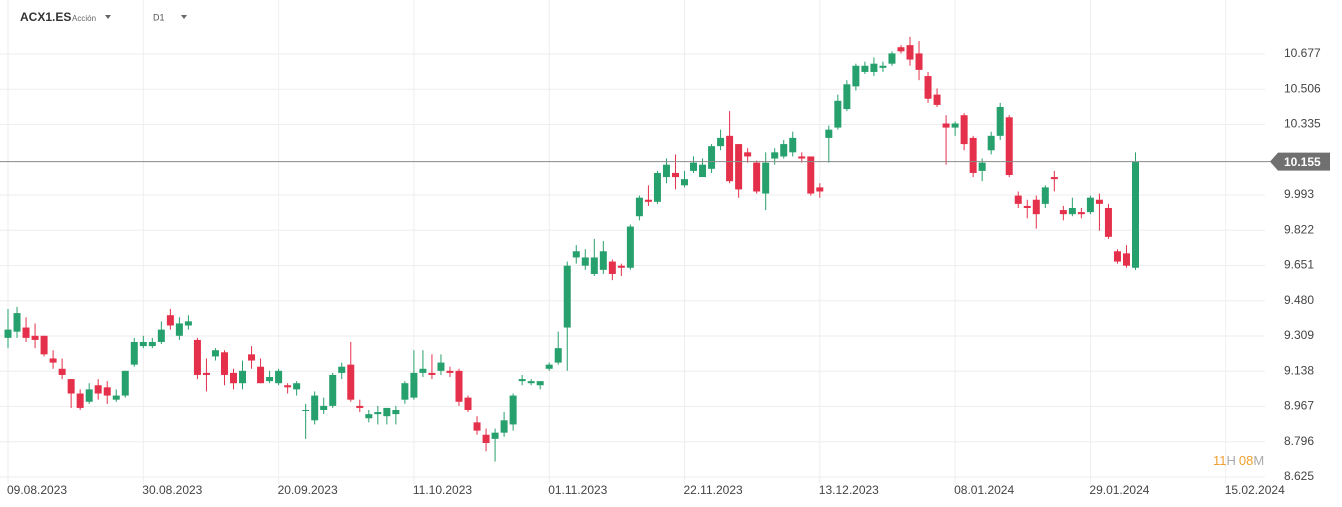 Image resolution: width=1342 pixels, height=507 pixels. I want to click on x-tick-label: 11.10.2023, so click(442, 490).